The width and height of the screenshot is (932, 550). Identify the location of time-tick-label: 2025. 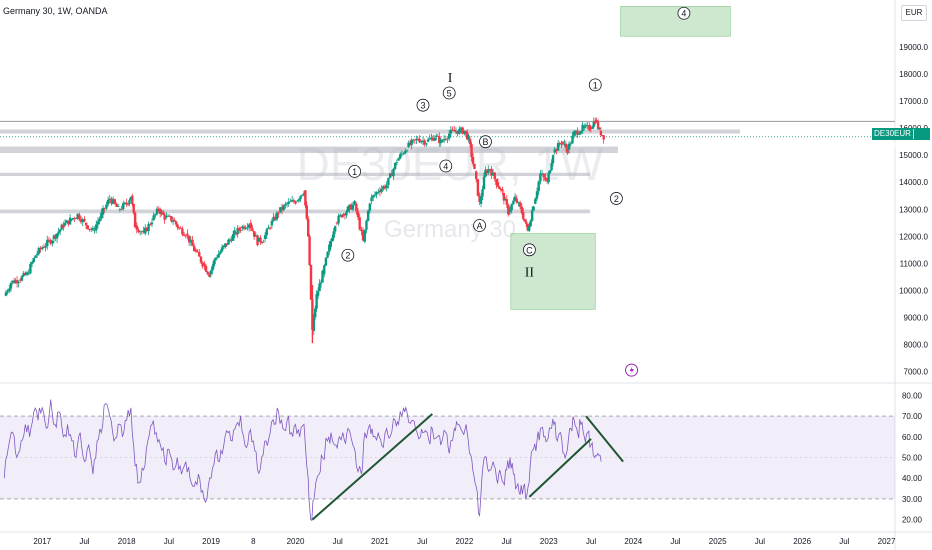
(718, 541).